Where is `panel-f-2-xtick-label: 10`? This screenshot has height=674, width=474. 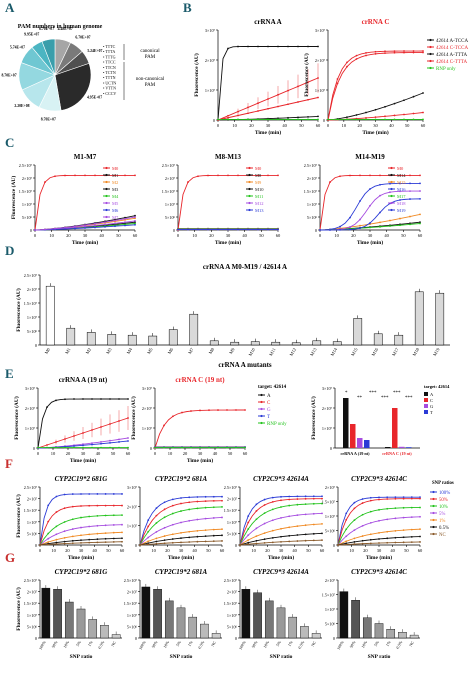 panel-f-2-xtick-label: 10 is located at coordinates (253, 550).